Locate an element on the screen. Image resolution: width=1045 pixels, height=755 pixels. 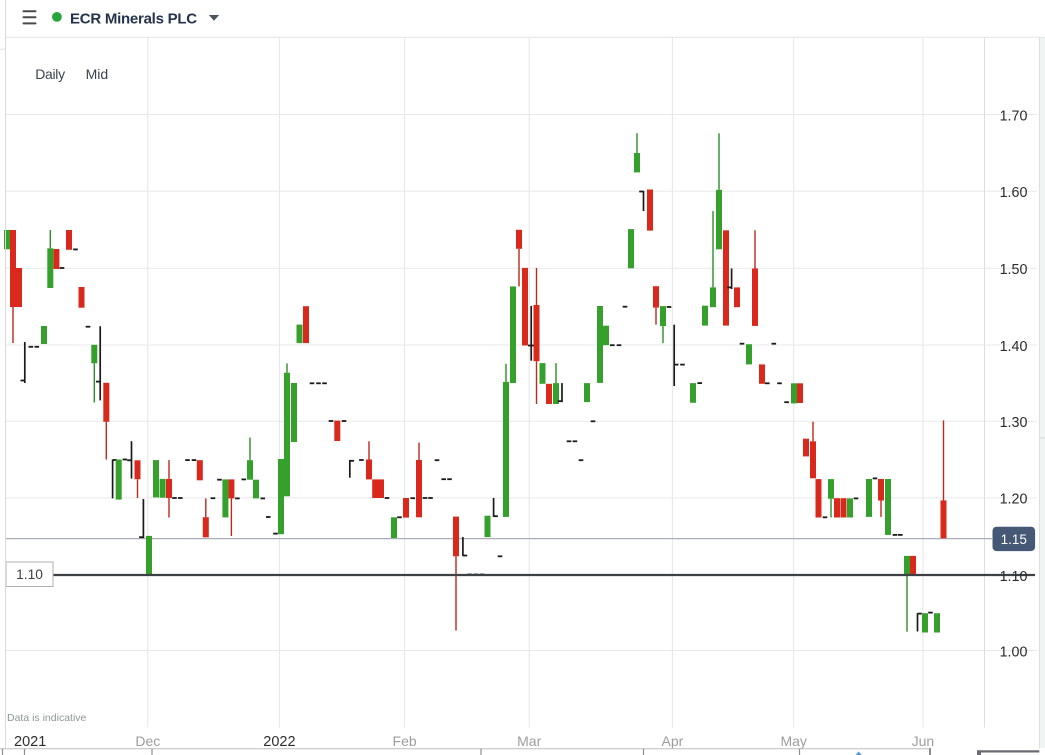
svg-text: 1.15 is located at coordinates (1014, 539).